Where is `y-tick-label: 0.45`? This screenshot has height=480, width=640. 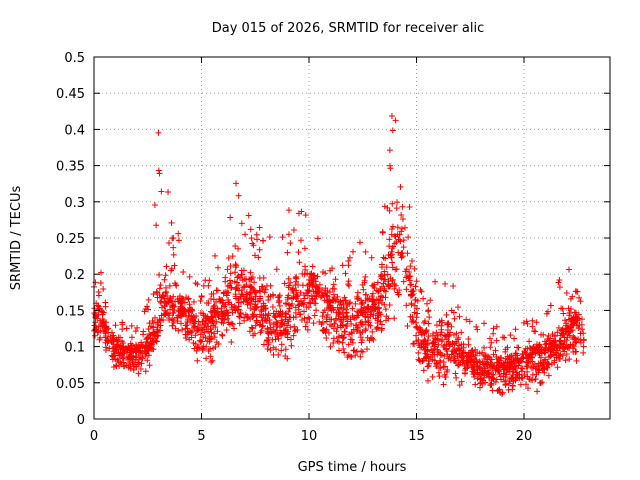
y-tick-label: 0.45 is located at coordinates (70, 94).